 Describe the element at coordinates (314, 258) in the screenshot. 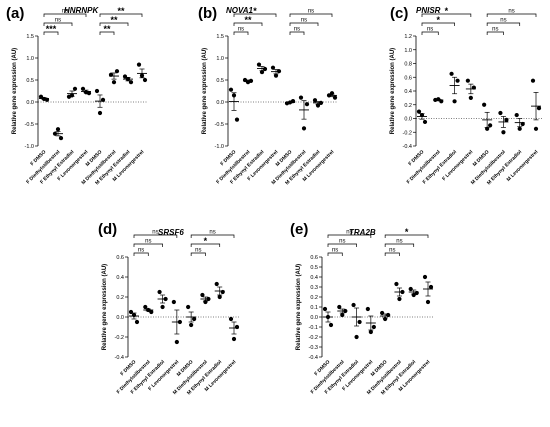

I see `y-tick-label: 0.6` at that location.